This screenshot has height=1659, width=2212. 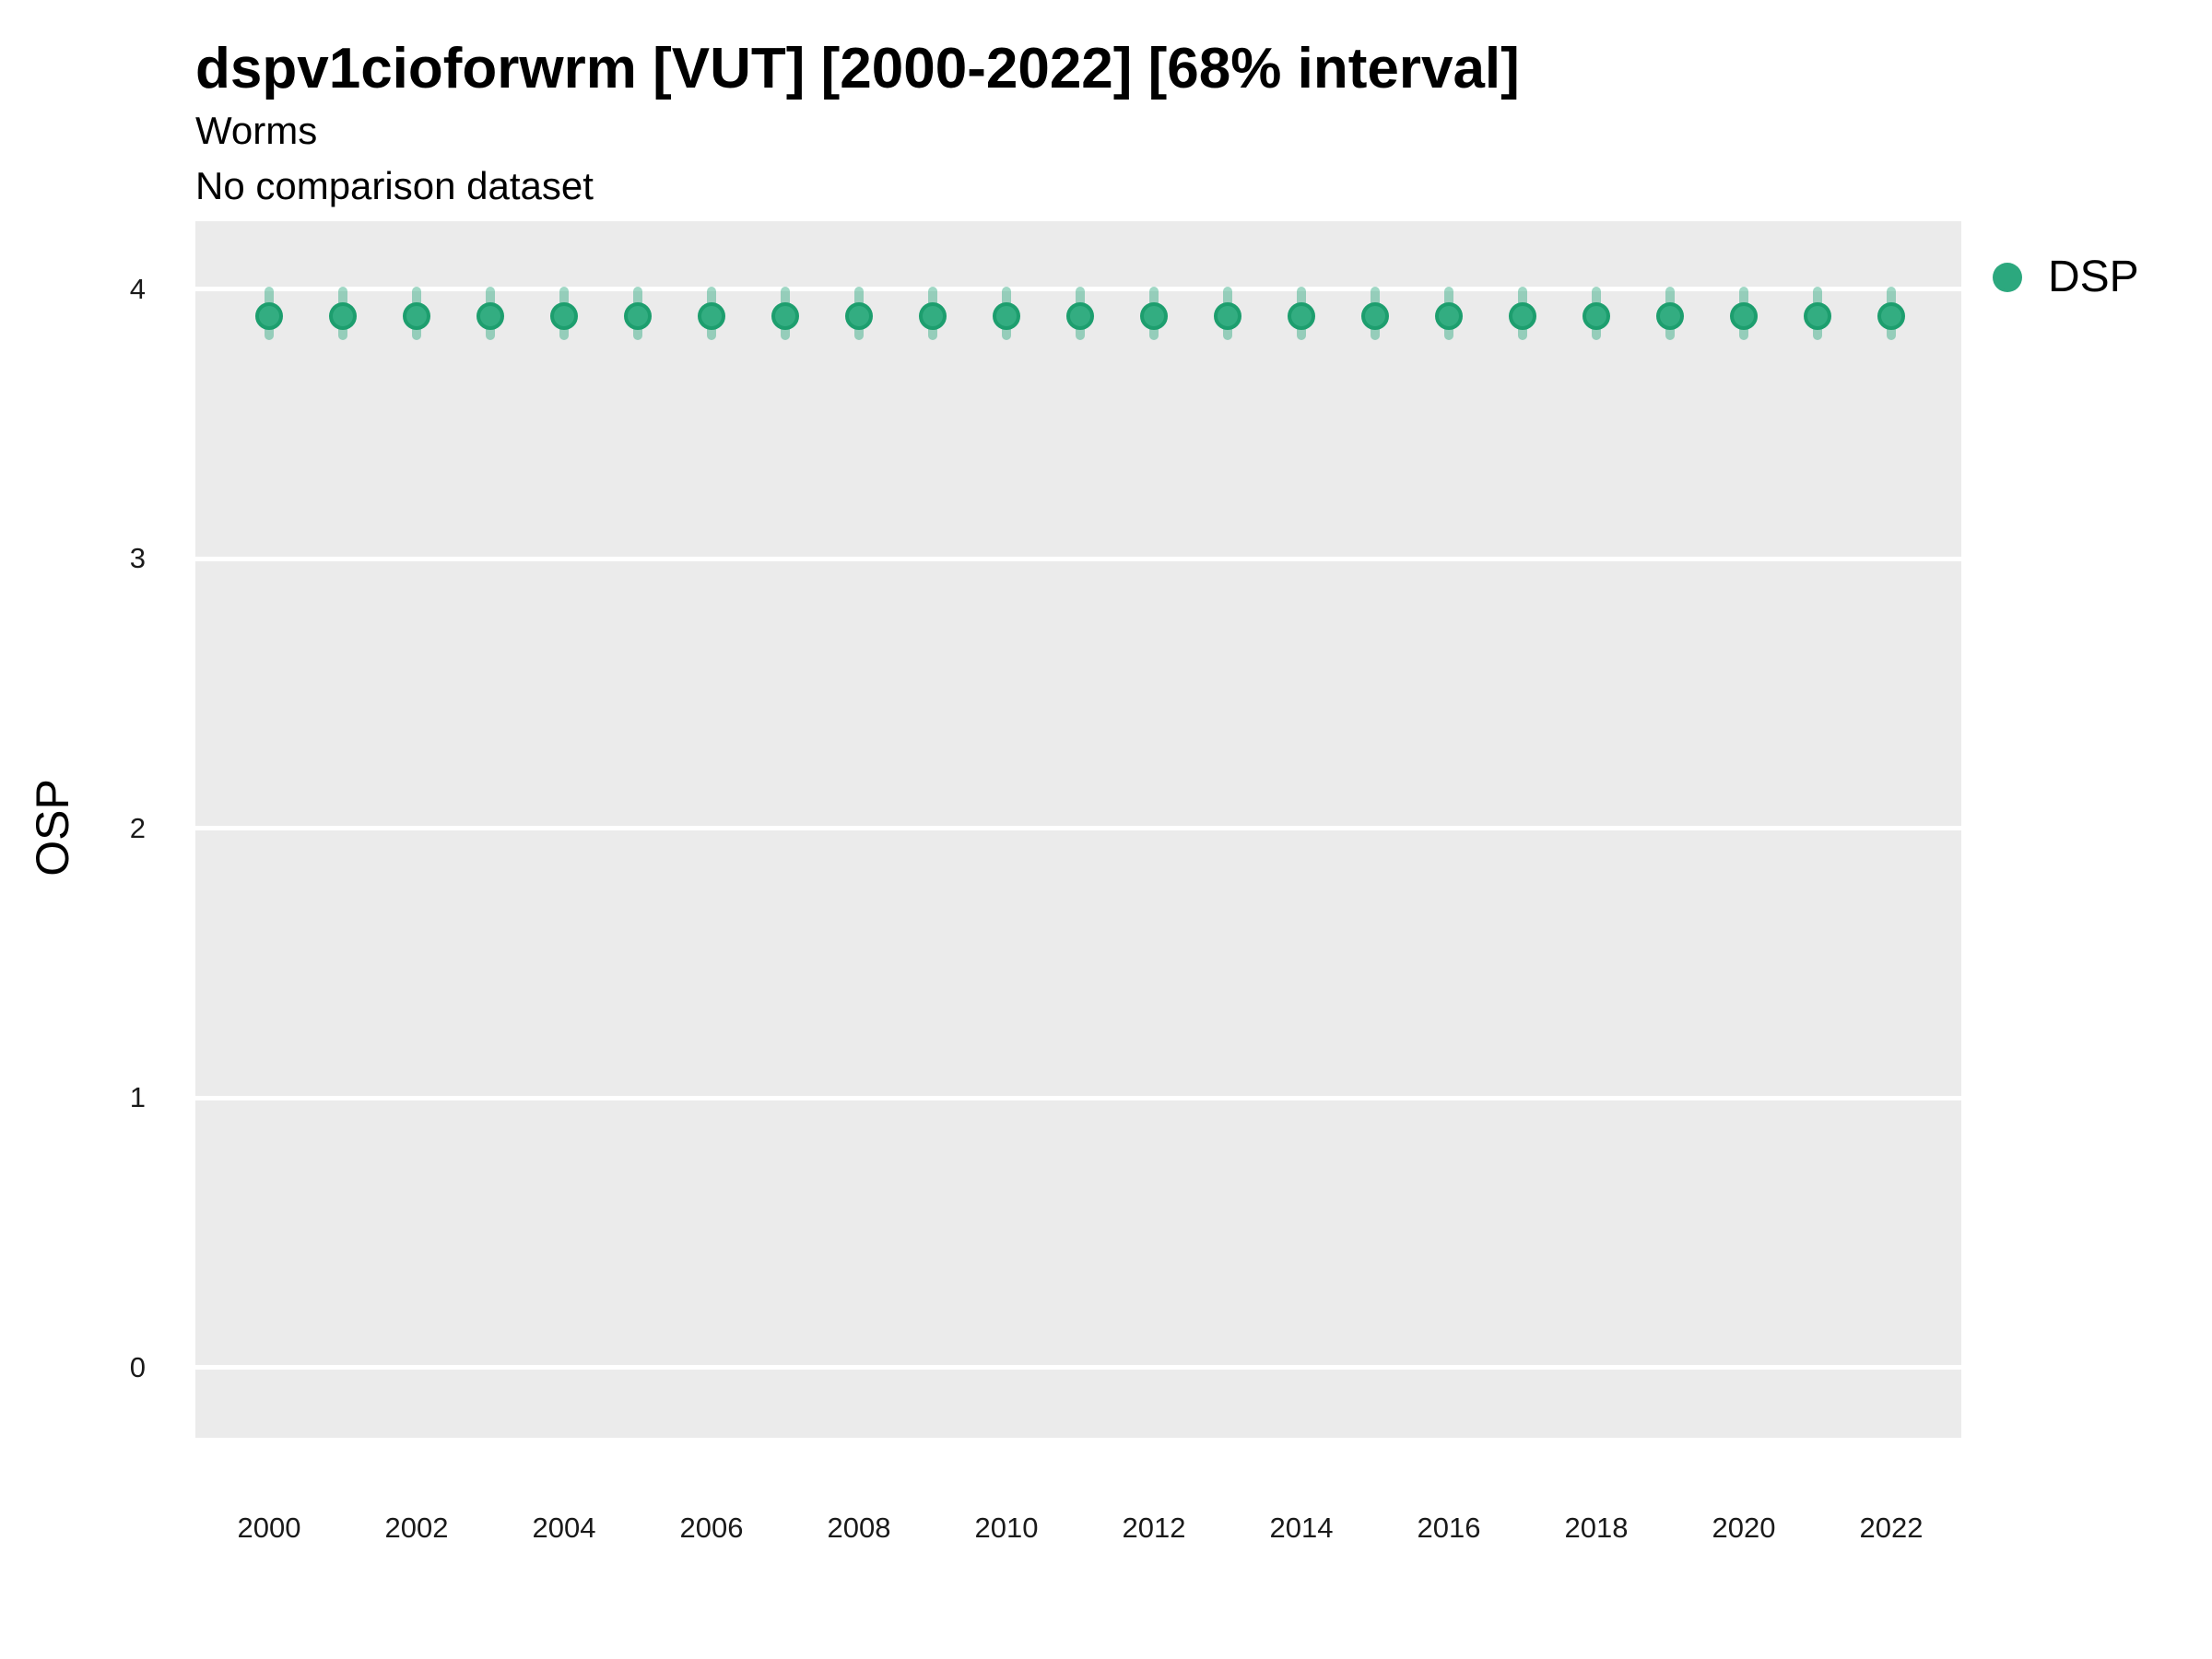 I want to click on legend: DSP, so click(x=2066, y=277).